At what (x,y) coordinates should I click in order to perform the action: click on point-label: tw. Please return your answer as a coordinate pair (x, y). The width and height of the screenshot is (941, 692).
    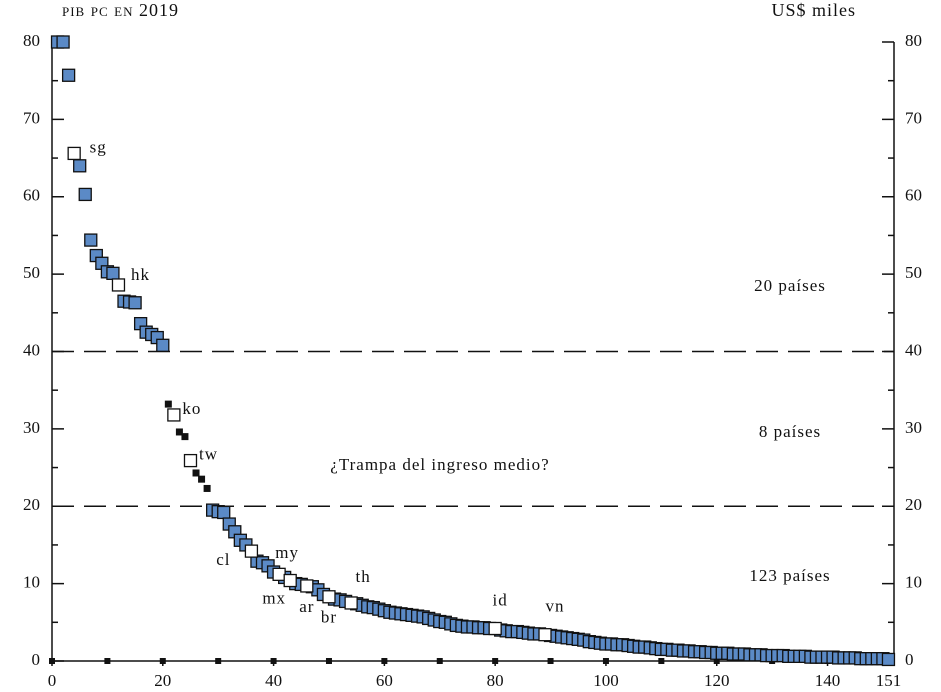
    Looking at the image, I should click on (208, 454).